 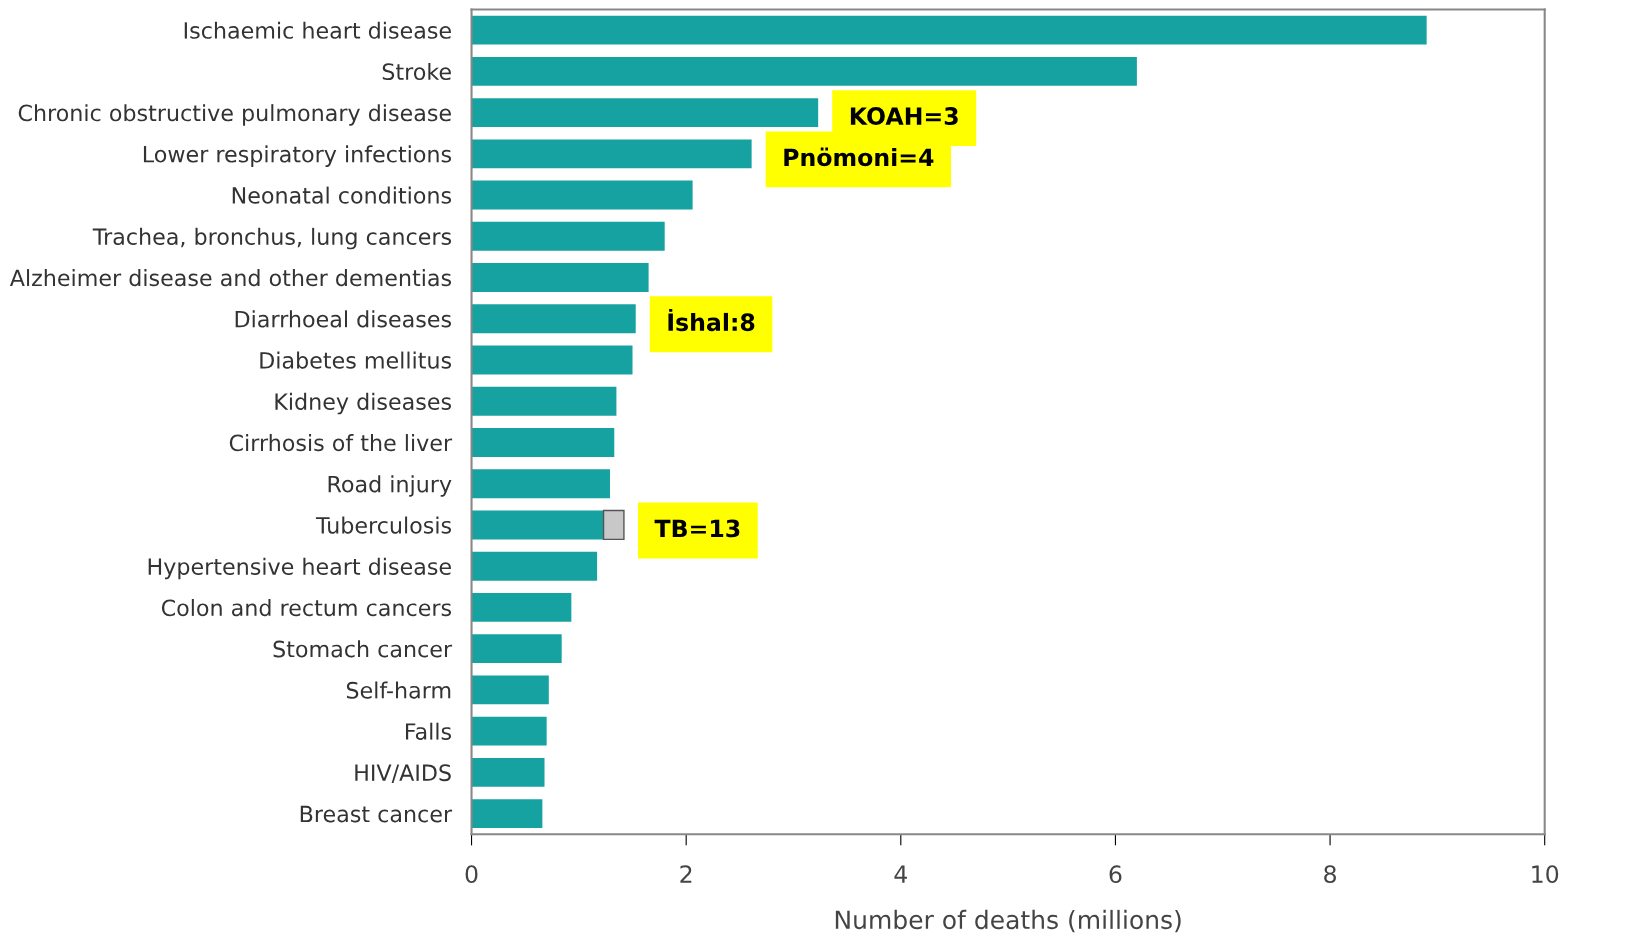 What do you see at coordinates (341, 443) in the screenshot?
I see `y-tick-label: Cirrhosis of the liver` at bounding box center [341, 443].